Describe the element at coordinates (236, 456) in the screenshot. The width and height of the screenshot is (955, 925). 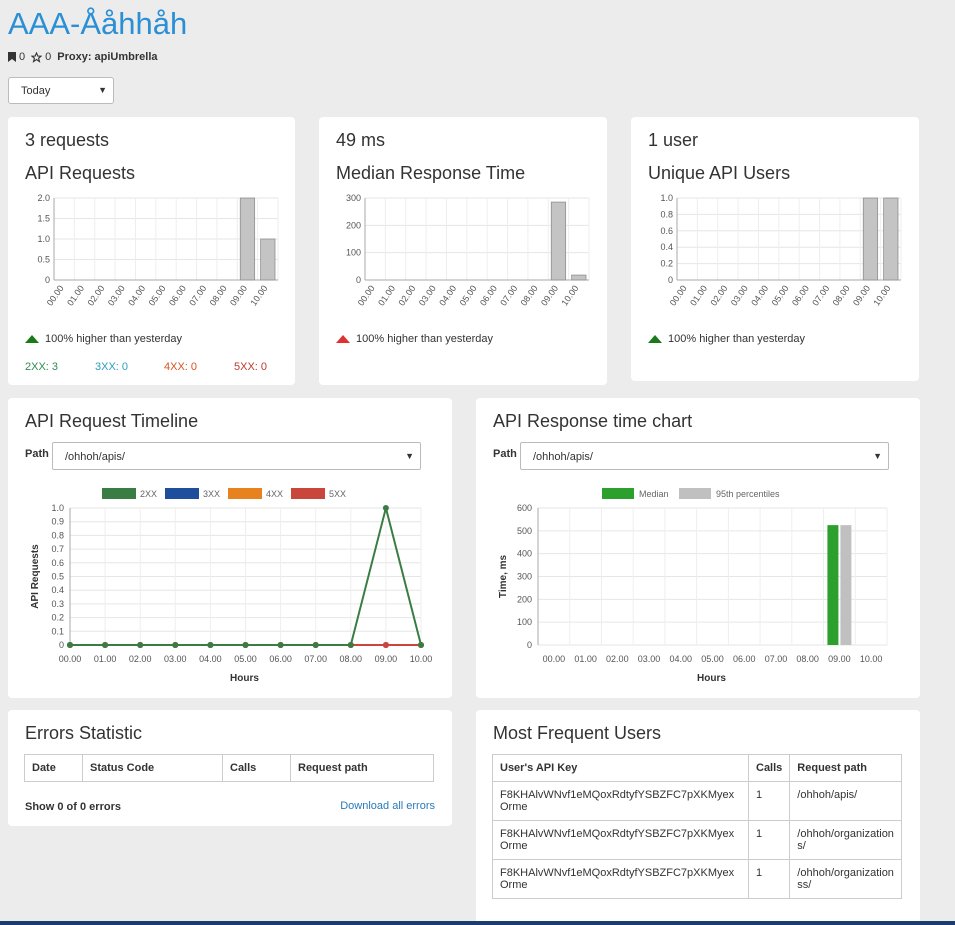
I see `timeline-path-select: /ohhoh/apis/ ▼` at that location.